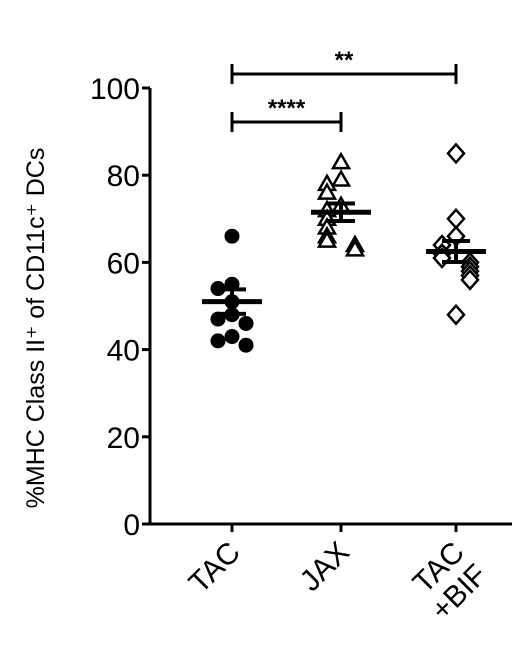  What do you see at coordinates (287, 108) in the screenshot?
I see `significance-label: ****` at bounding box center [287, 108].